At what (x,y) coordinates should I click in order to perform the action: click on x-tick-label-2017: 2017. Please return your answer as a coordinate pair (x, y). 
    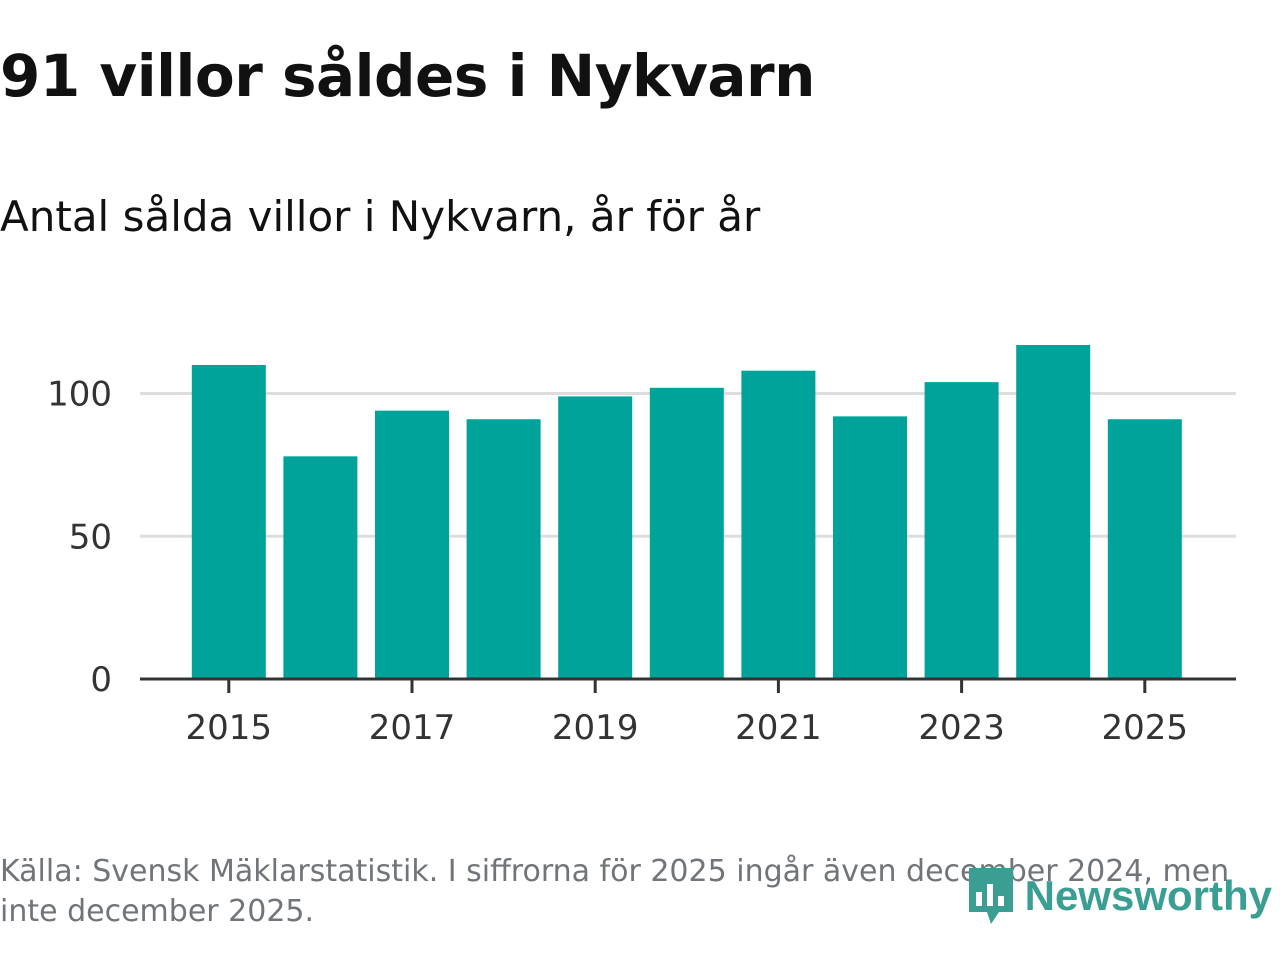
    Looking at the image, I should click on (412, 728).